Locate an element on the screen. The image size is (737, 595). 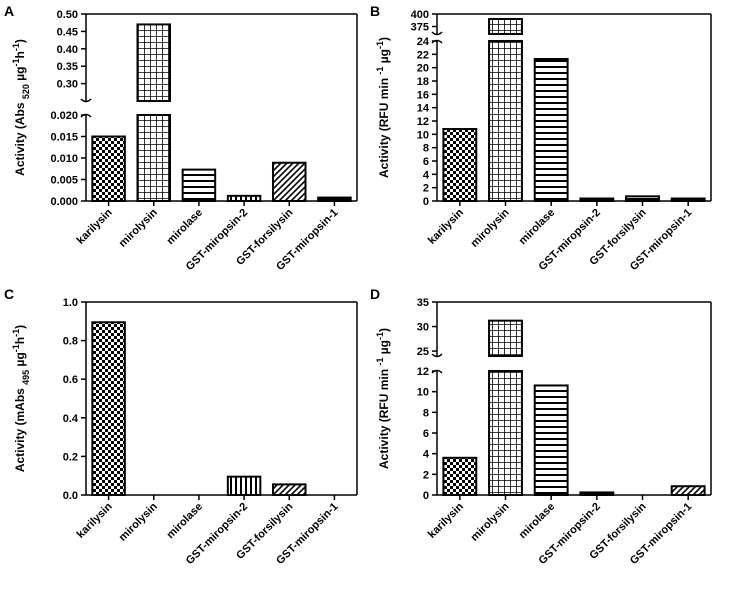
y-tick-label: 0.005 is located at coordinates (64, 181).